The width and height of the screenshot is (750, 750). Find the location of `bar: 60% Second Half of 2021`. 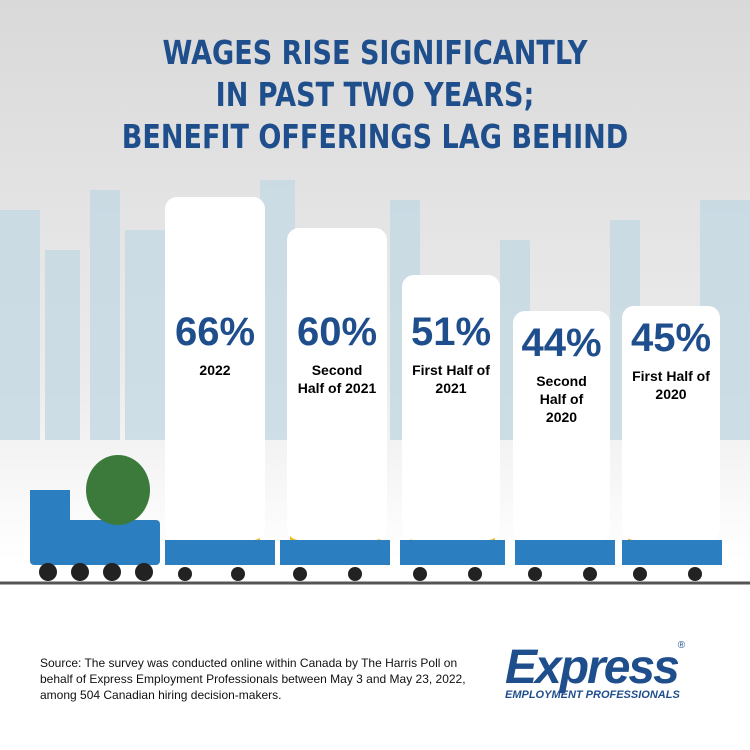

bar: 60% Second Half of 2021 is located at coordinates (337, 384).